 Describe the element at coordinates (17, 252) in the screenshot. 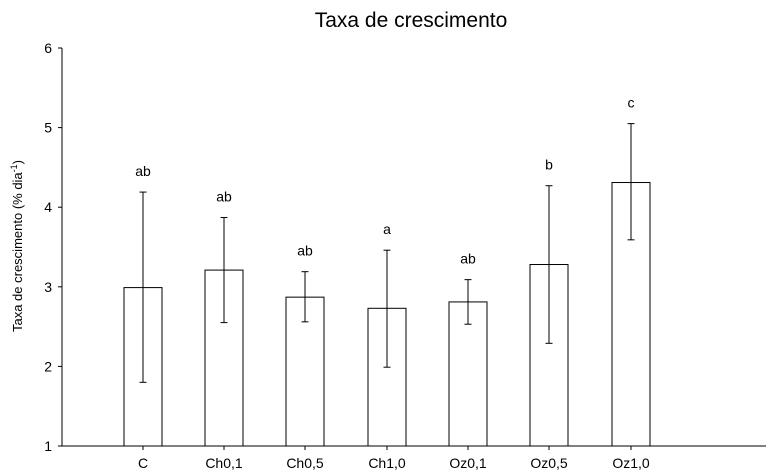

I see `y-axis-label-main: Taxa de crescimento (% dia` at that location.